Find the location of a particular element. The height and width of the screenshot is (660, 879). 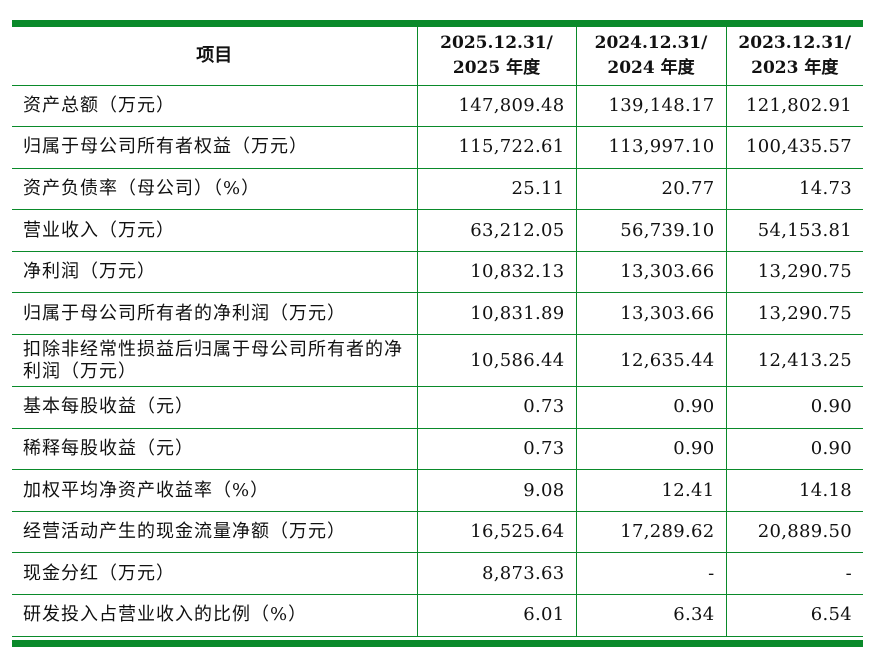

value-2023: 100,435.57 is located at coordinates (794, 147).